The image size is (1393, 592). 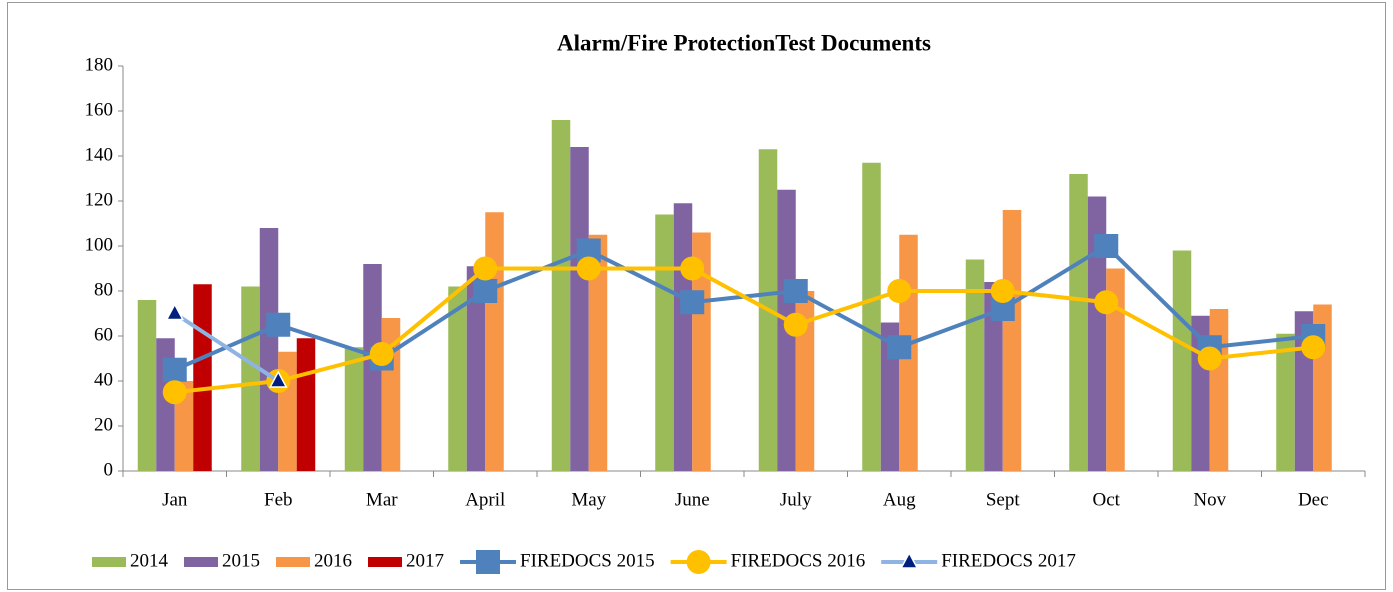 I want to click on y-tick-label: 160, so click(x=99, y=109).